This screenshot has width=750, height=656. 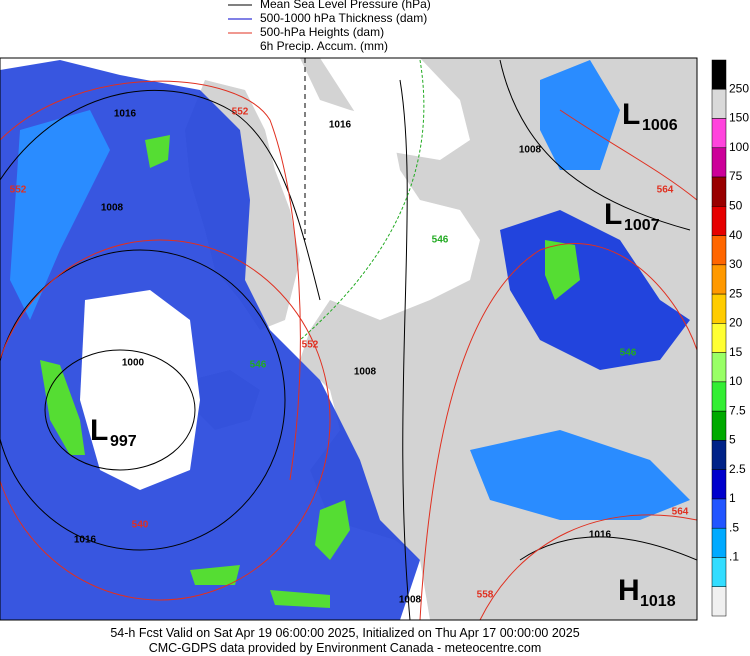 I want to click on dry-area, so click(x=140, y=390).